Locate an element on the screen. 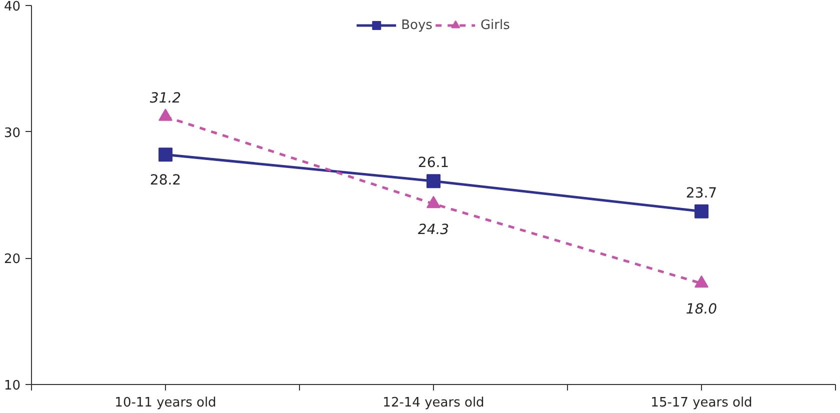  y-tick-label: 40 is located at coordinates (12, 7).